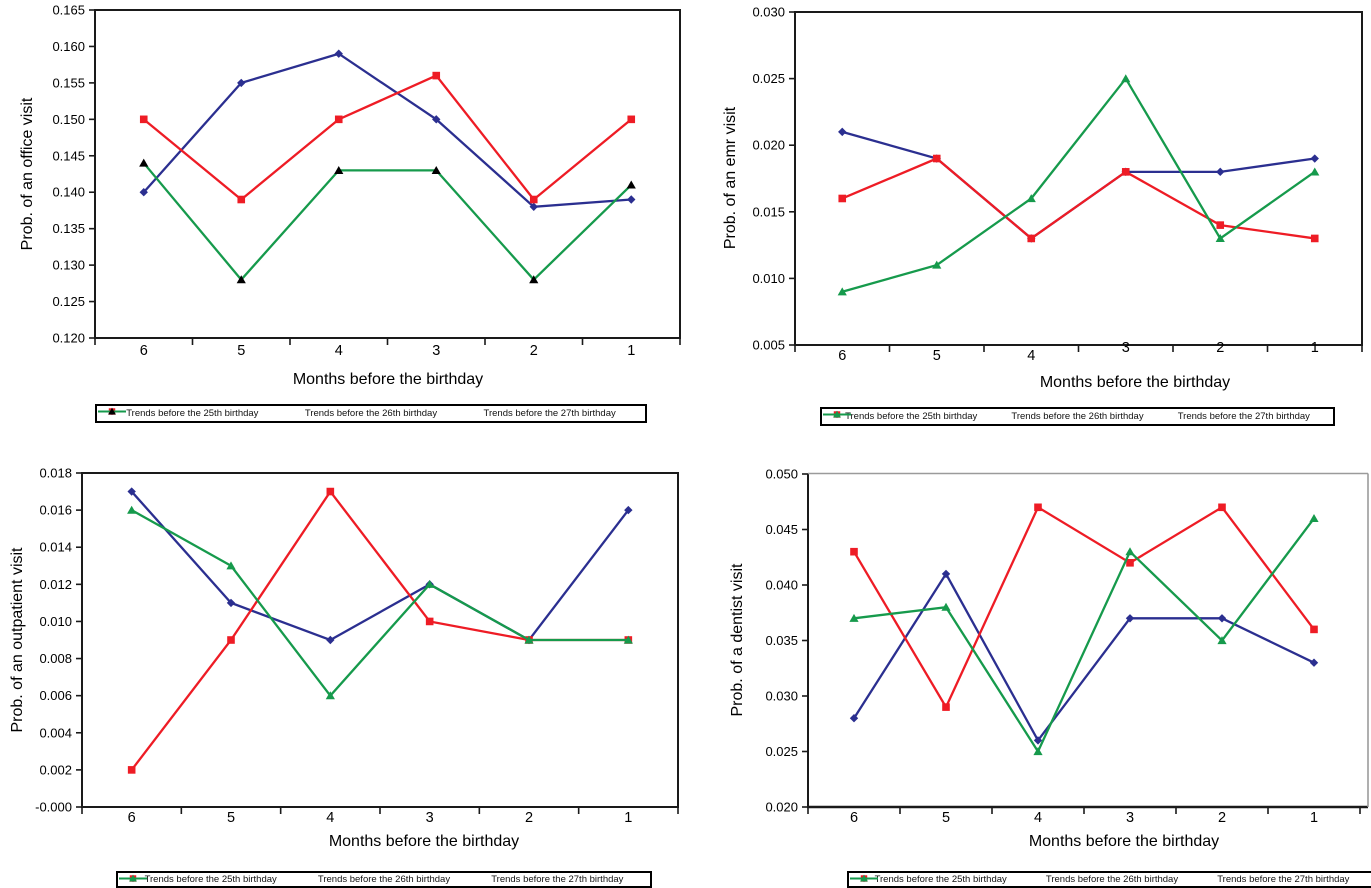 The width and height of the screenshot is (1371, 888). Describe the element at coordinates (267, 413) in the screenshot. I see `legend-item: Trends before the 26th birthday` at that location.